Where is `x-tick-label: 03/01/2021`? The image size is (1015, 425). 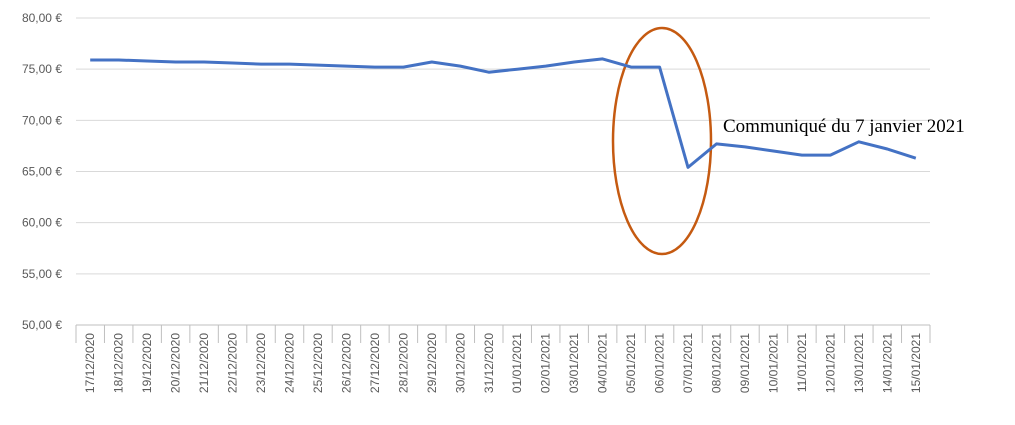
x-tick-label: 03/01/2021 is located at coordinates (574, 363).